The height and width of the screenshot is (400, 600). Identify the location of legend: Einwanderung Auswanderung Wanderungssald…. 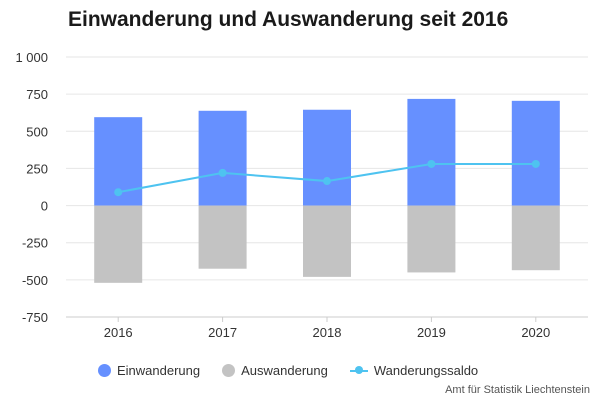
(299, 370).